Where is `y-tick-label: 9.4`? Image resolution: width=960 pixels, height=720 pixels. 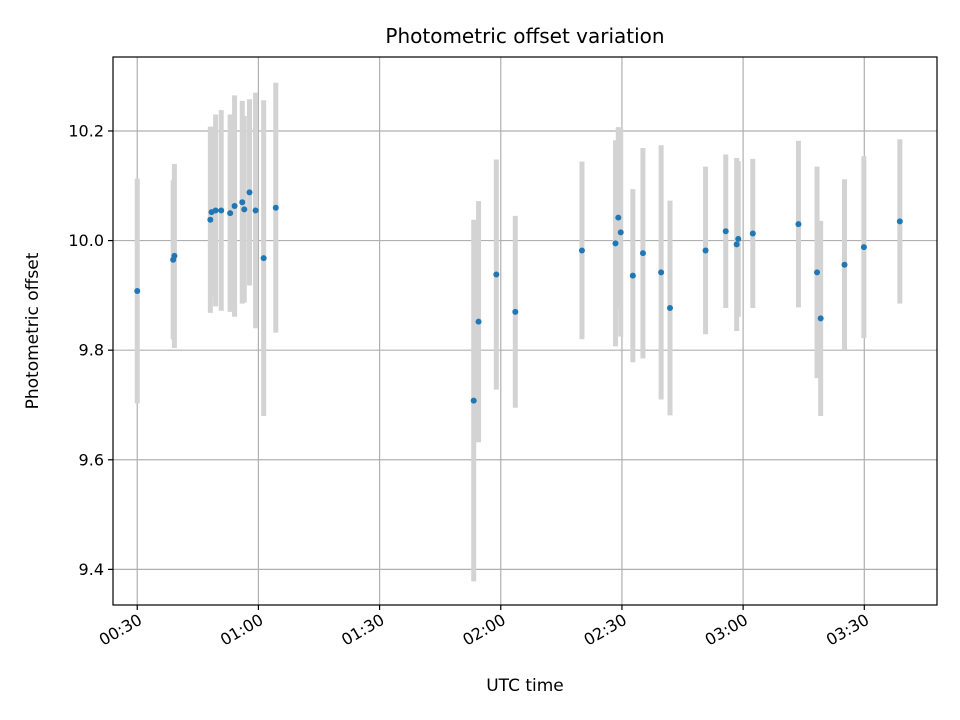 y-tick-label: 9.4 is located at coordinates (91, 569).